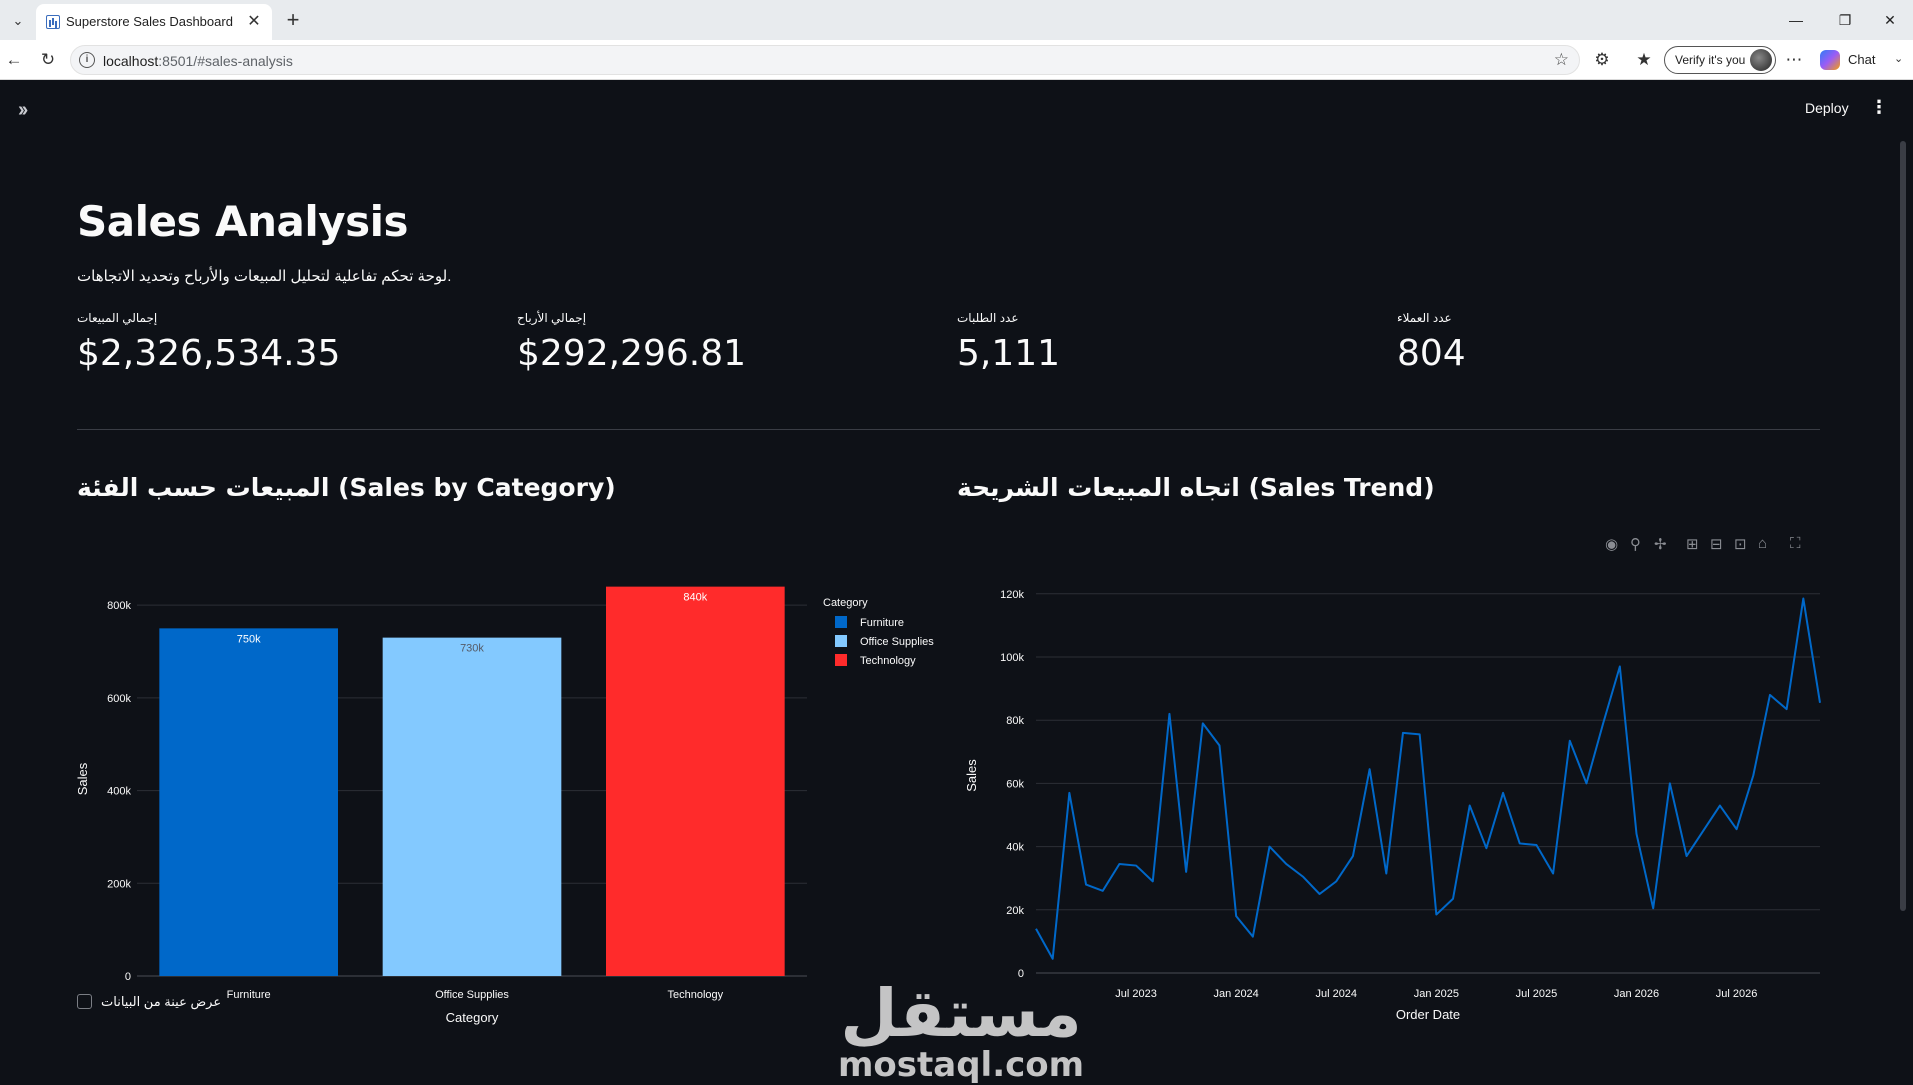 The height and width of the screenshot is (1085, 1913). What do you see at coordinates (243, 221) in the screenshot?
I see `page-title: Sales Analysis` at bounding box center [243, 221].